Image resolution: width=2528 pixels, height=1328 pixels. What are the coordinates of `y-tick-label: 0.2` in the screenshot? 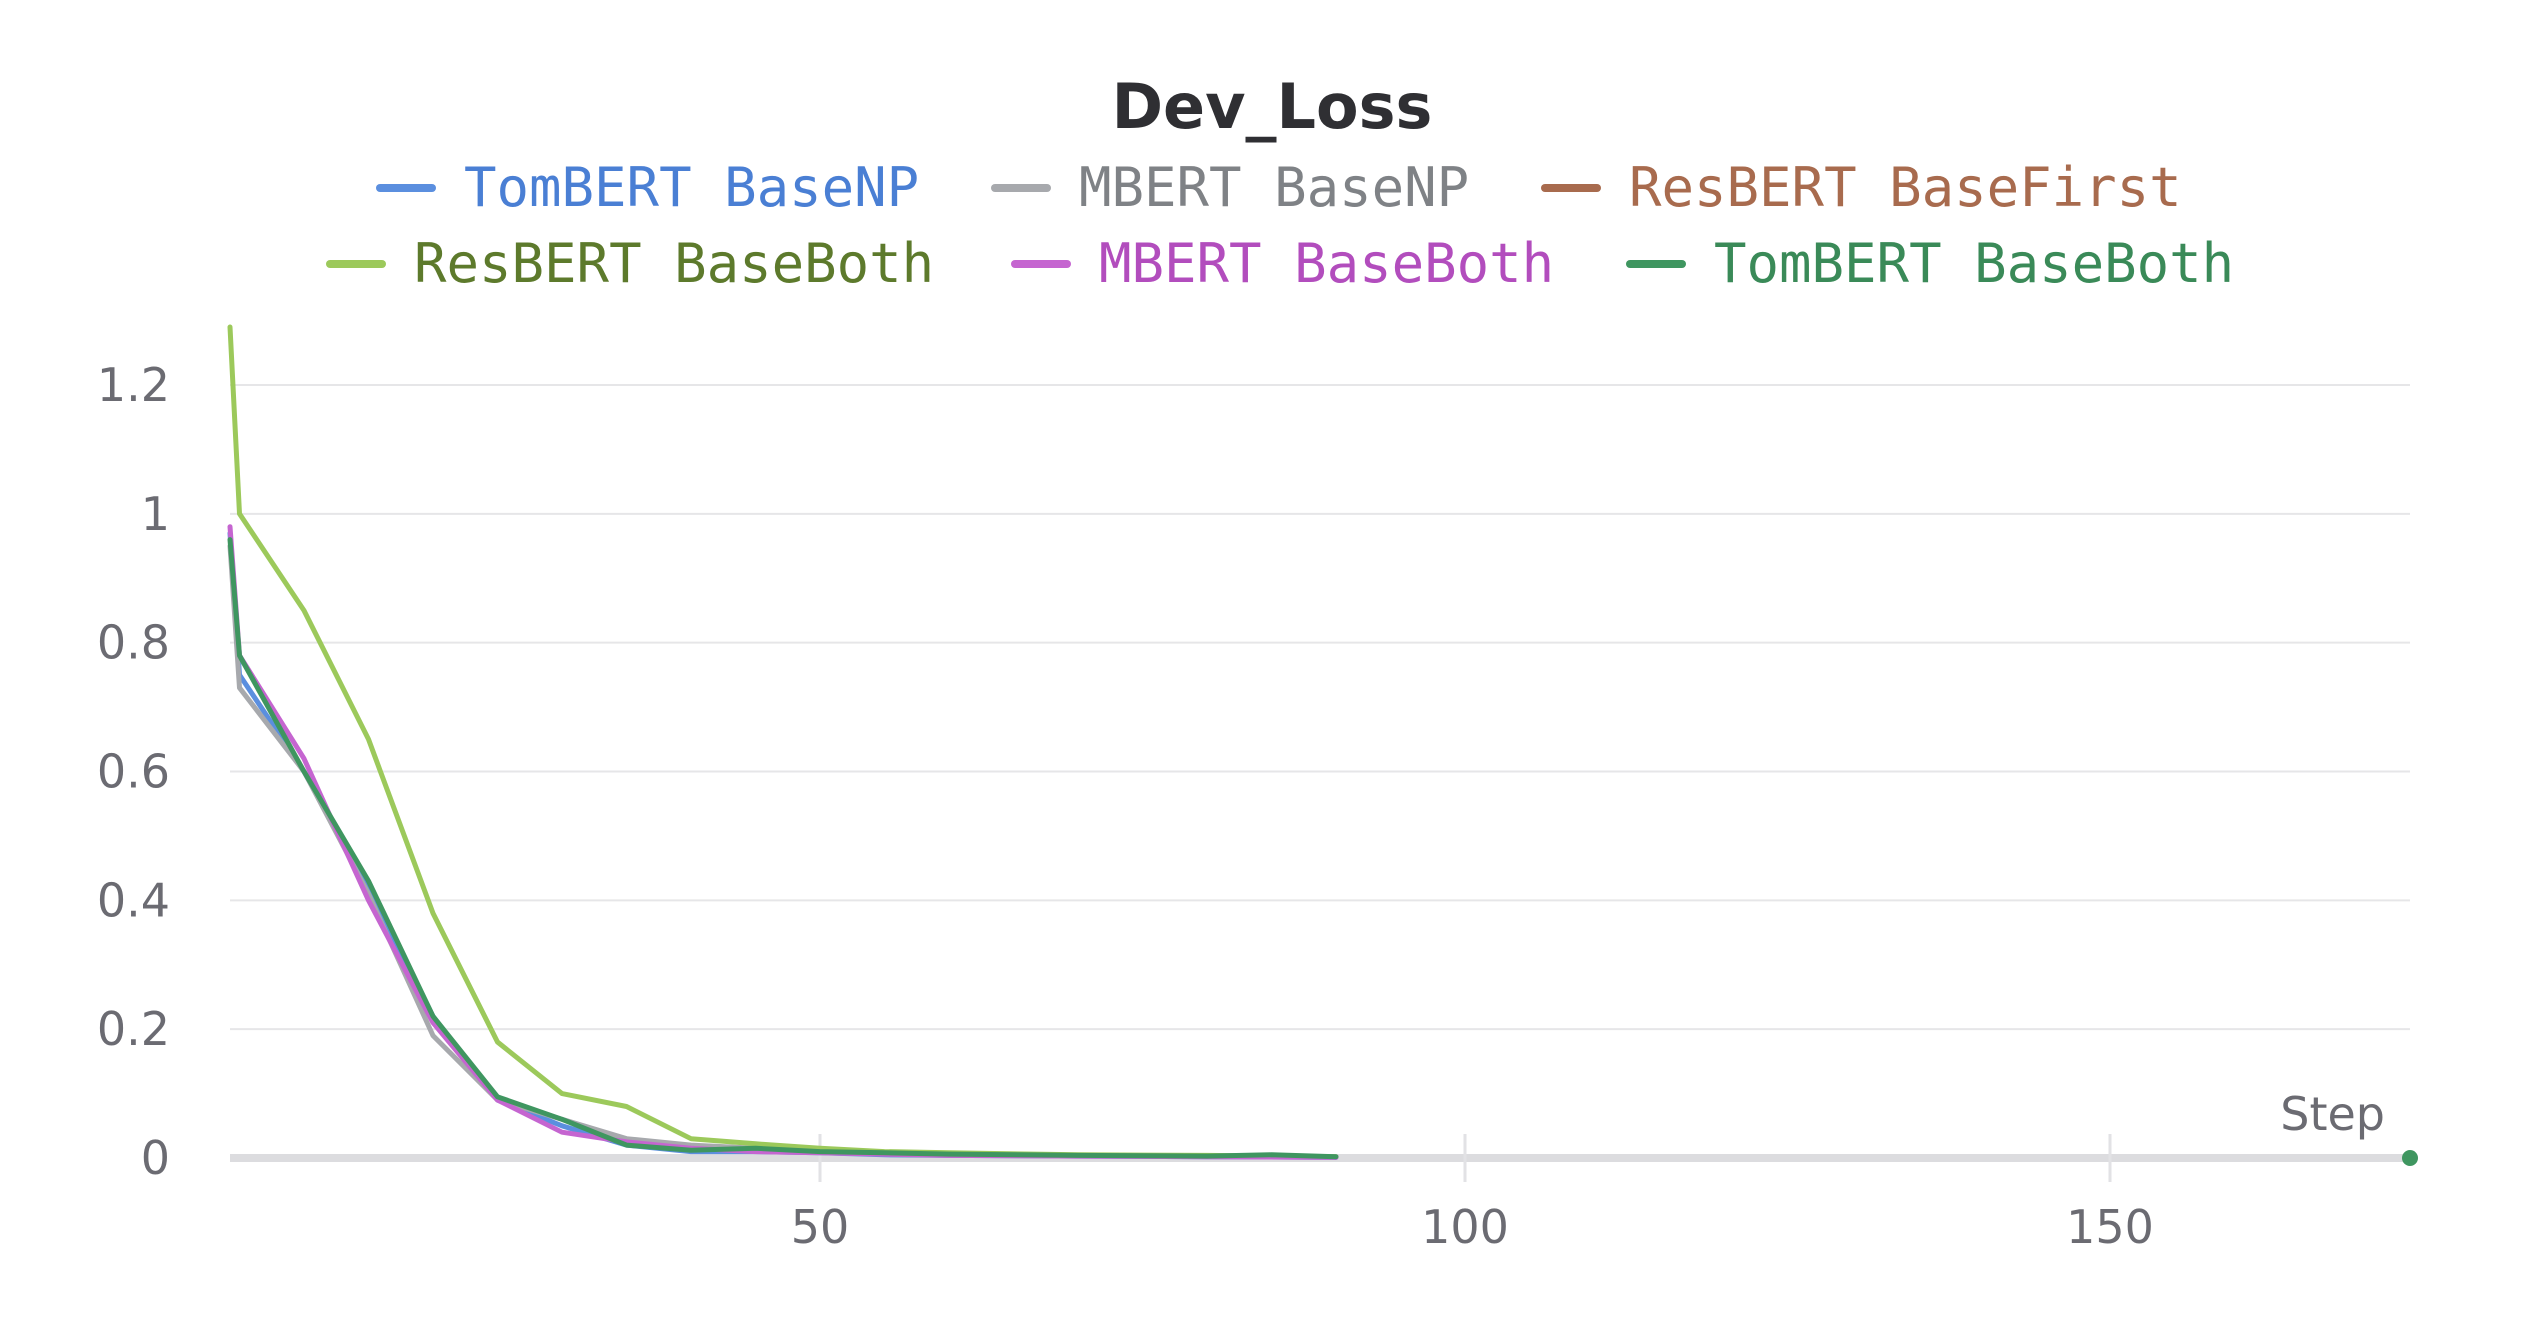 It's located at (133, 1029).